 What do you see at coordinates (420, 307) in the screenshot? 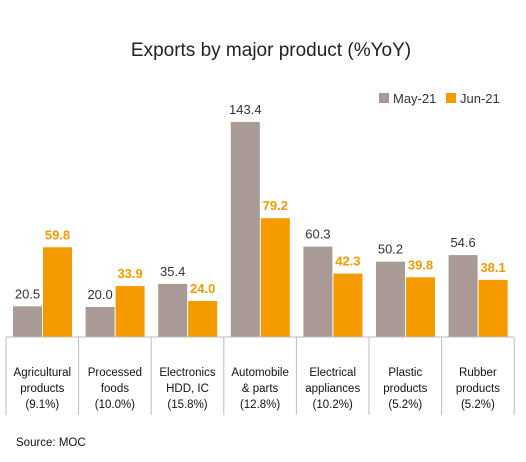
I see `bar-jun-21-plastic` at bounding box center [420, 307].